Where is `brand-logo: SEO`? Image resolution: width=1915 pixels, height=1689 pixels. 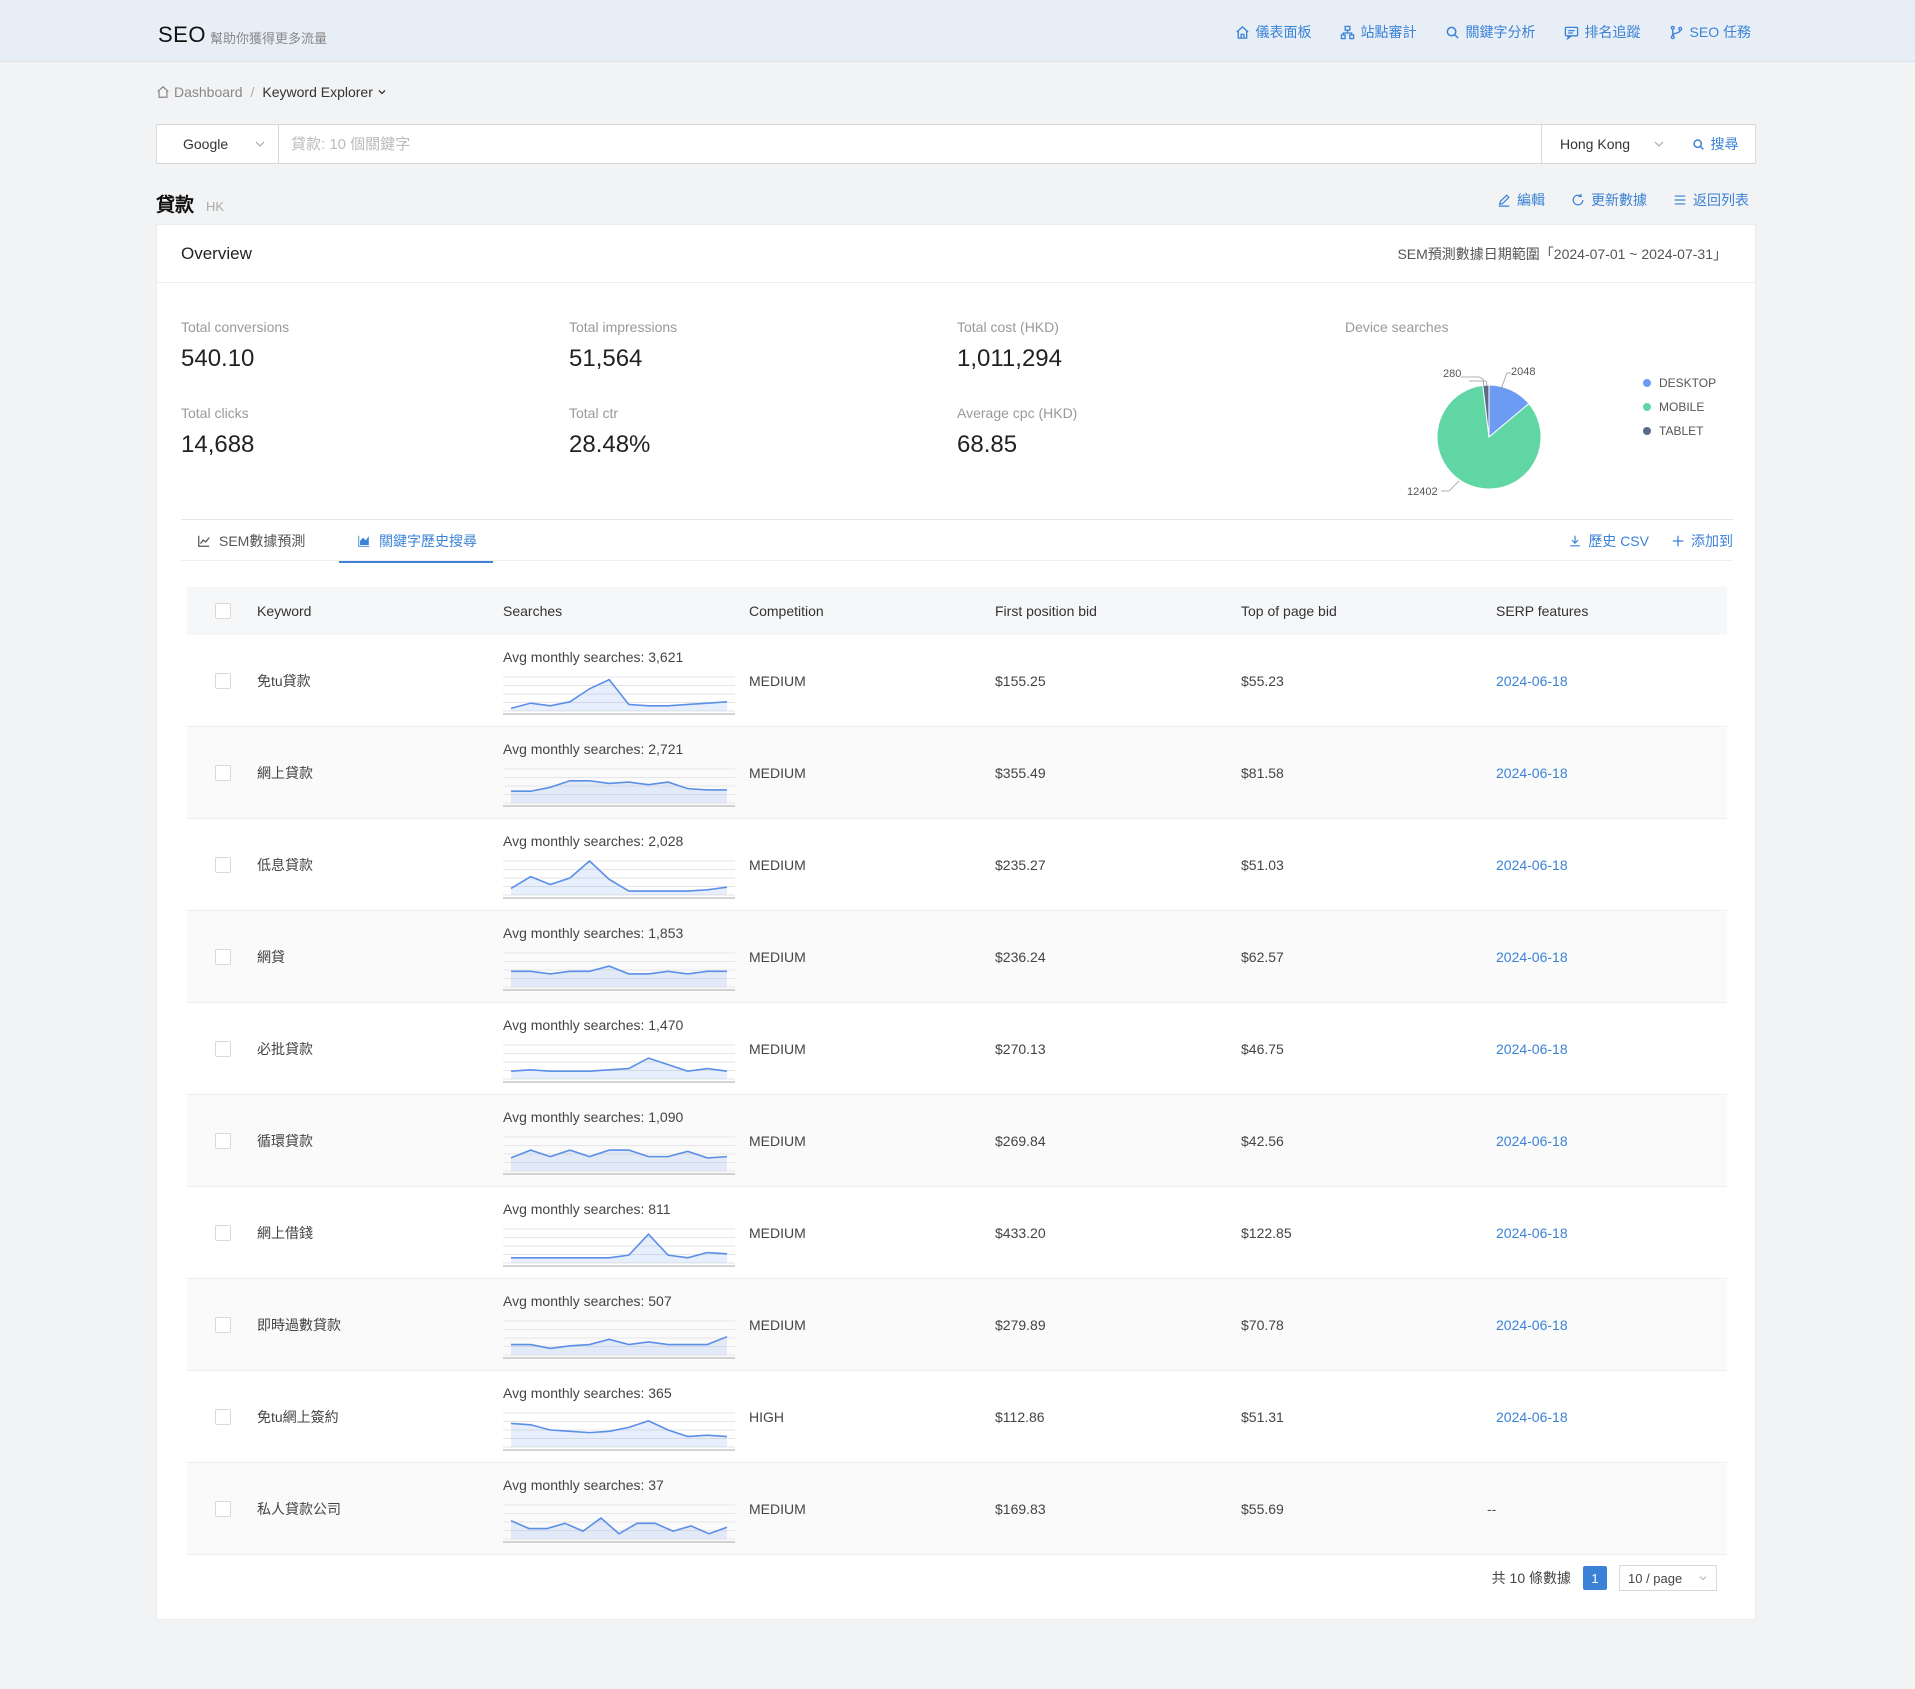
brand-logo: SEO is located at coordinates (182, 34).